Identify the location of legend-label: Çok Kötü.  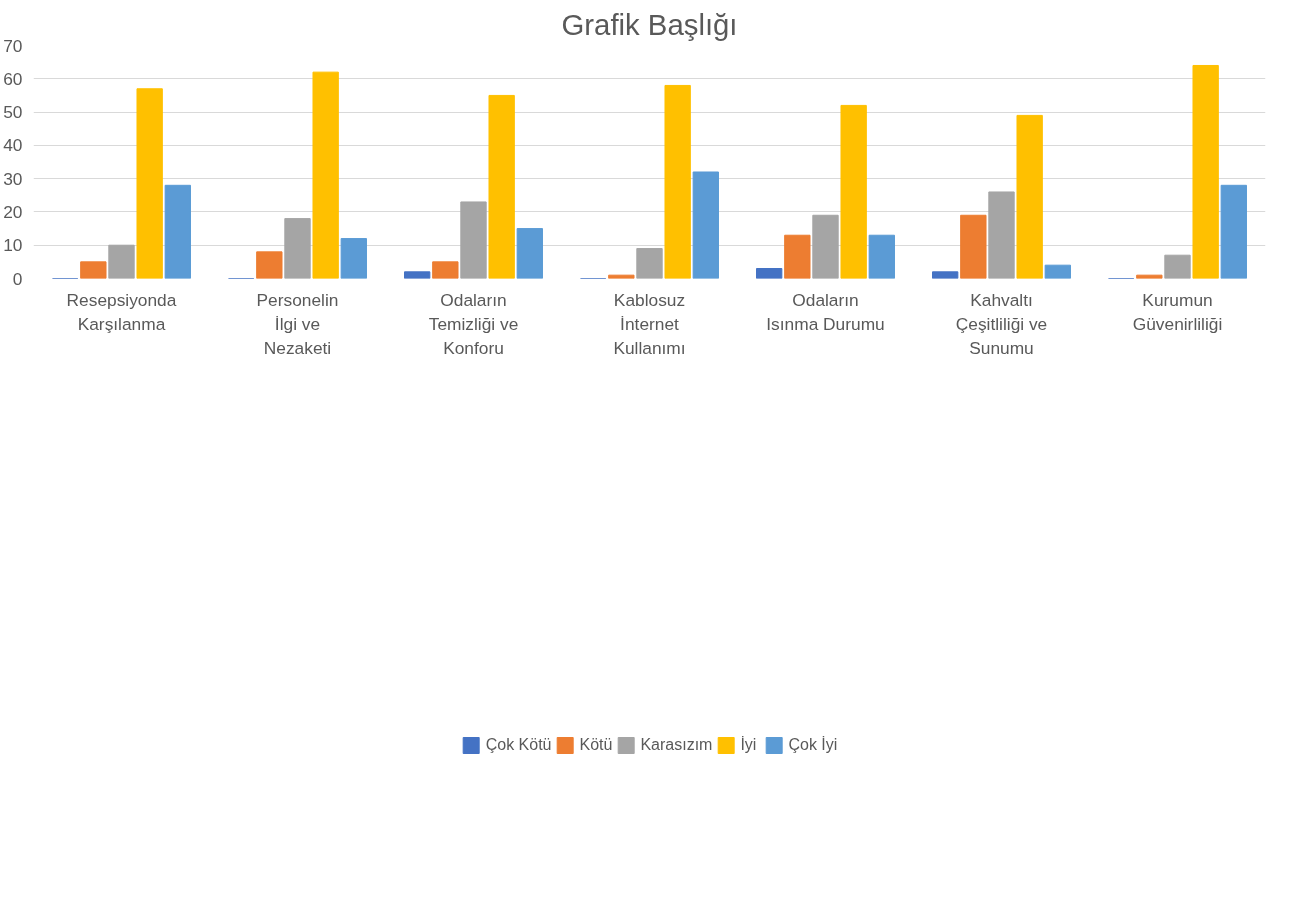
(518, 745).